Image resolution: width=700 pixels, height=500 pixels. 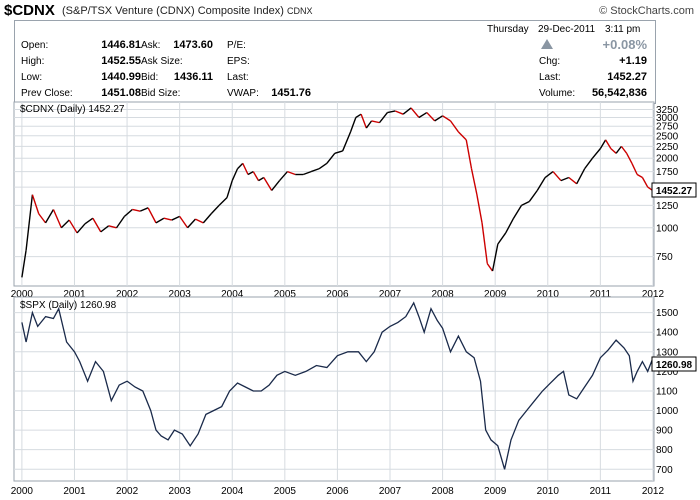 What do you see at coordinates (495, 294) in the screenshot?
I see `cdnx-x-tick-label: 2009` at bounding box center [495, 294].